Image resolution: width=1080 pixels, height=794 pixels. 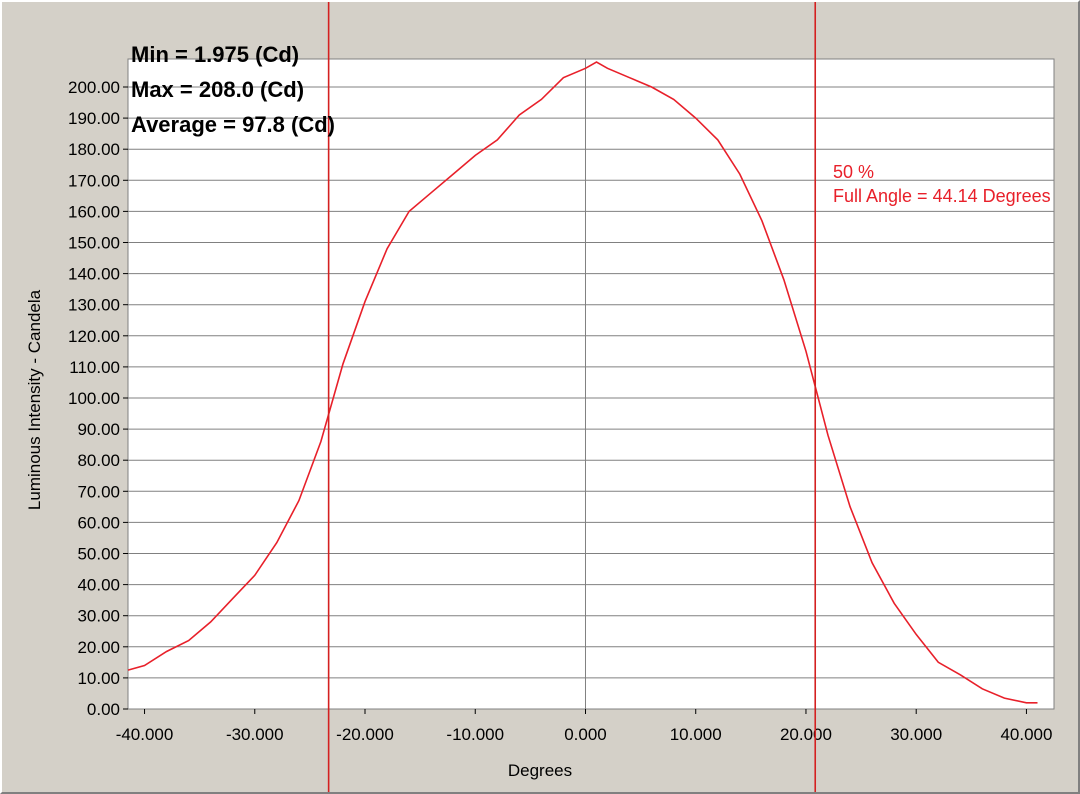 I want to click on x-tick-label: 30.000, so click(x=916, y=734).